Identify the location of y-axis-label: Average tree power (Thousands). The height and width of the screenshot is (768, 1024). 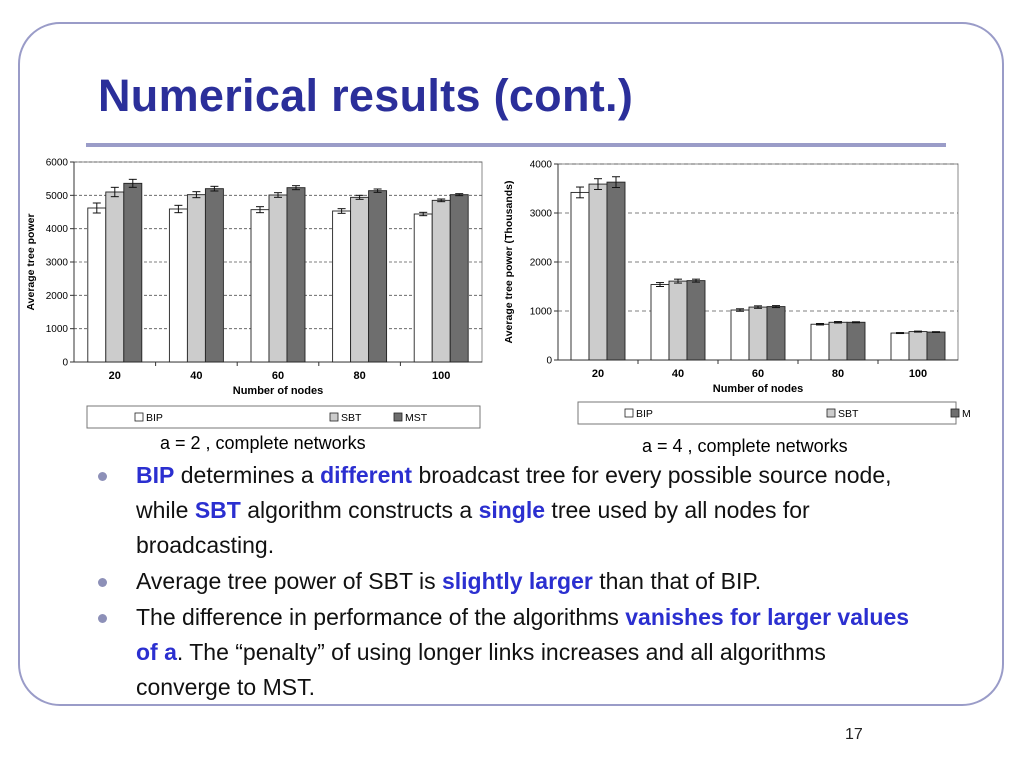
(509, 262).